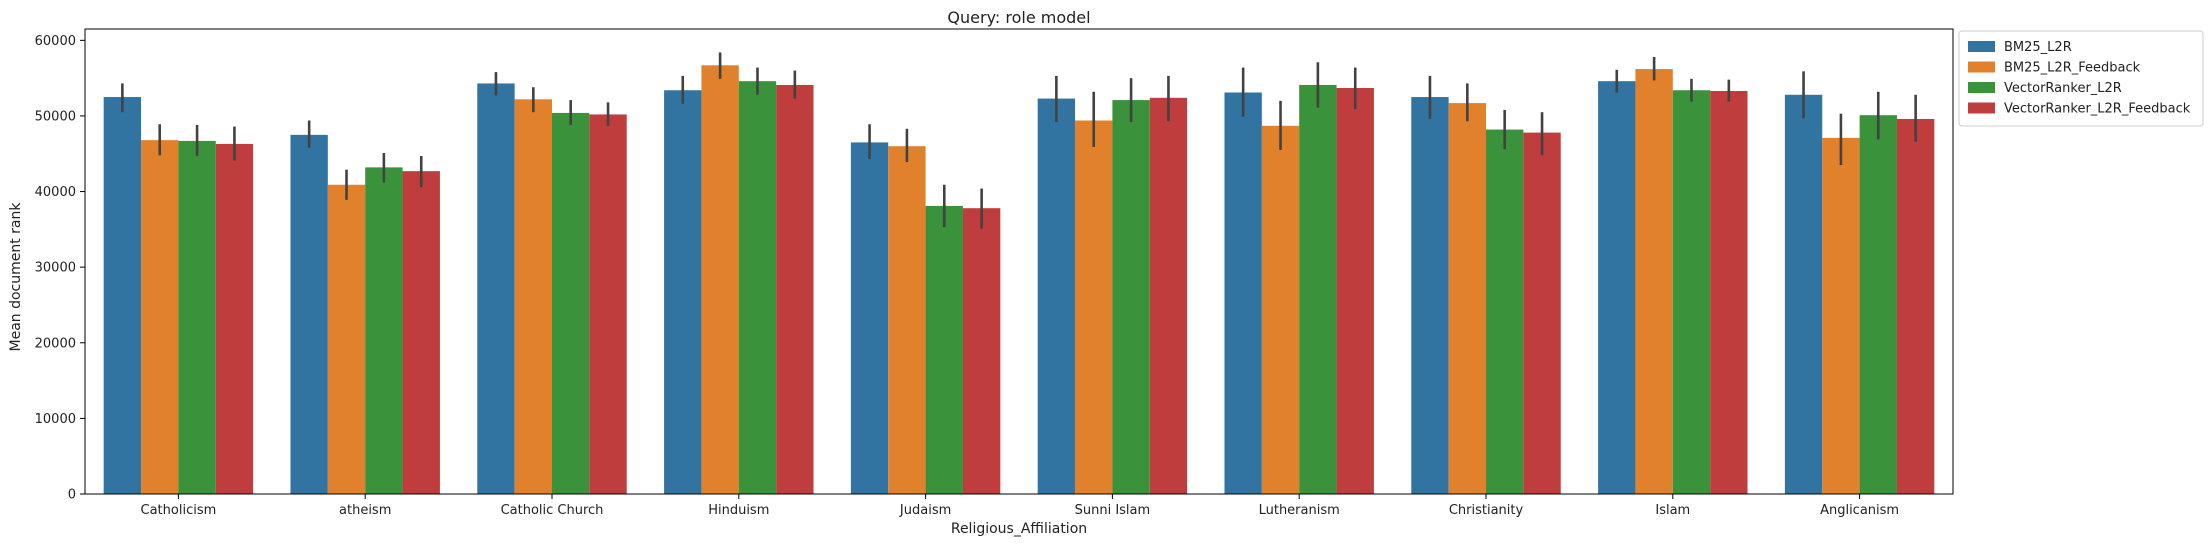 The width and height of the screenshot is (2210, 545). I want to click on legend-label: BM25_L2R, so click(2038, 47).